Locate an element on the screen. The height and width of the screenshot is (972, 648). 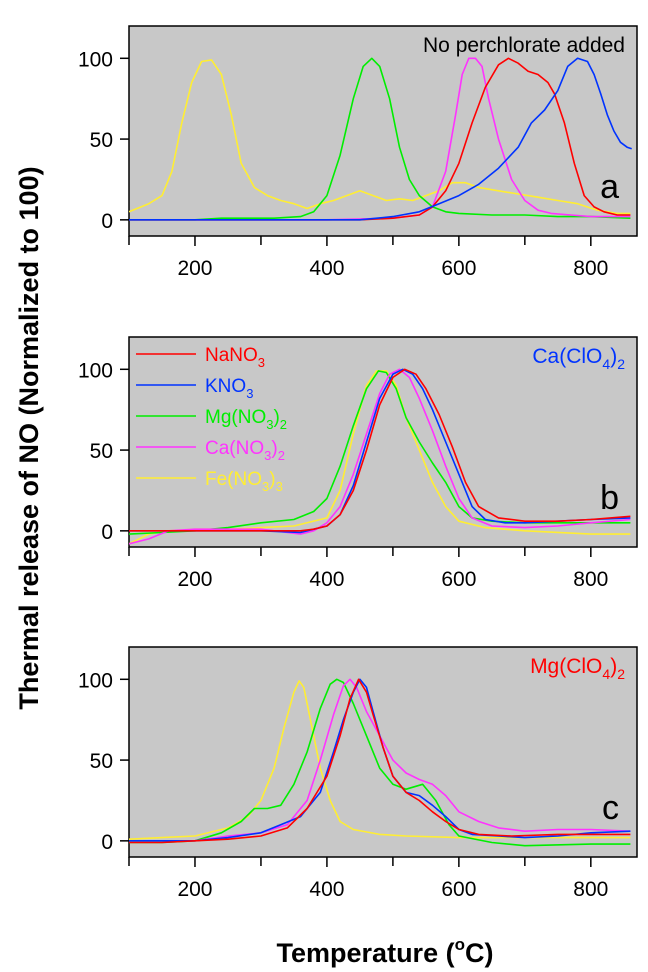
panel-b-annotation: Ca(ClO4)2 is located at coordinates (578, 358).